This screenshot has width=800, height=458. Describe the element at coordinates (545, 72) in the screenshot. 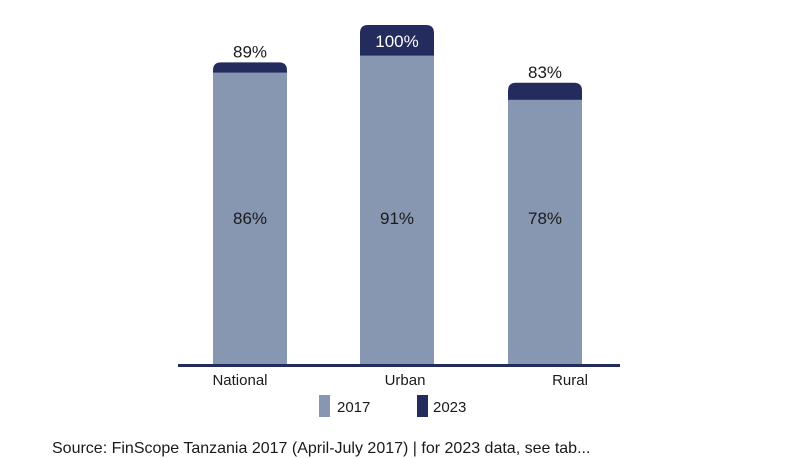

I see `value-label-2023-rural: 83%` at that location.